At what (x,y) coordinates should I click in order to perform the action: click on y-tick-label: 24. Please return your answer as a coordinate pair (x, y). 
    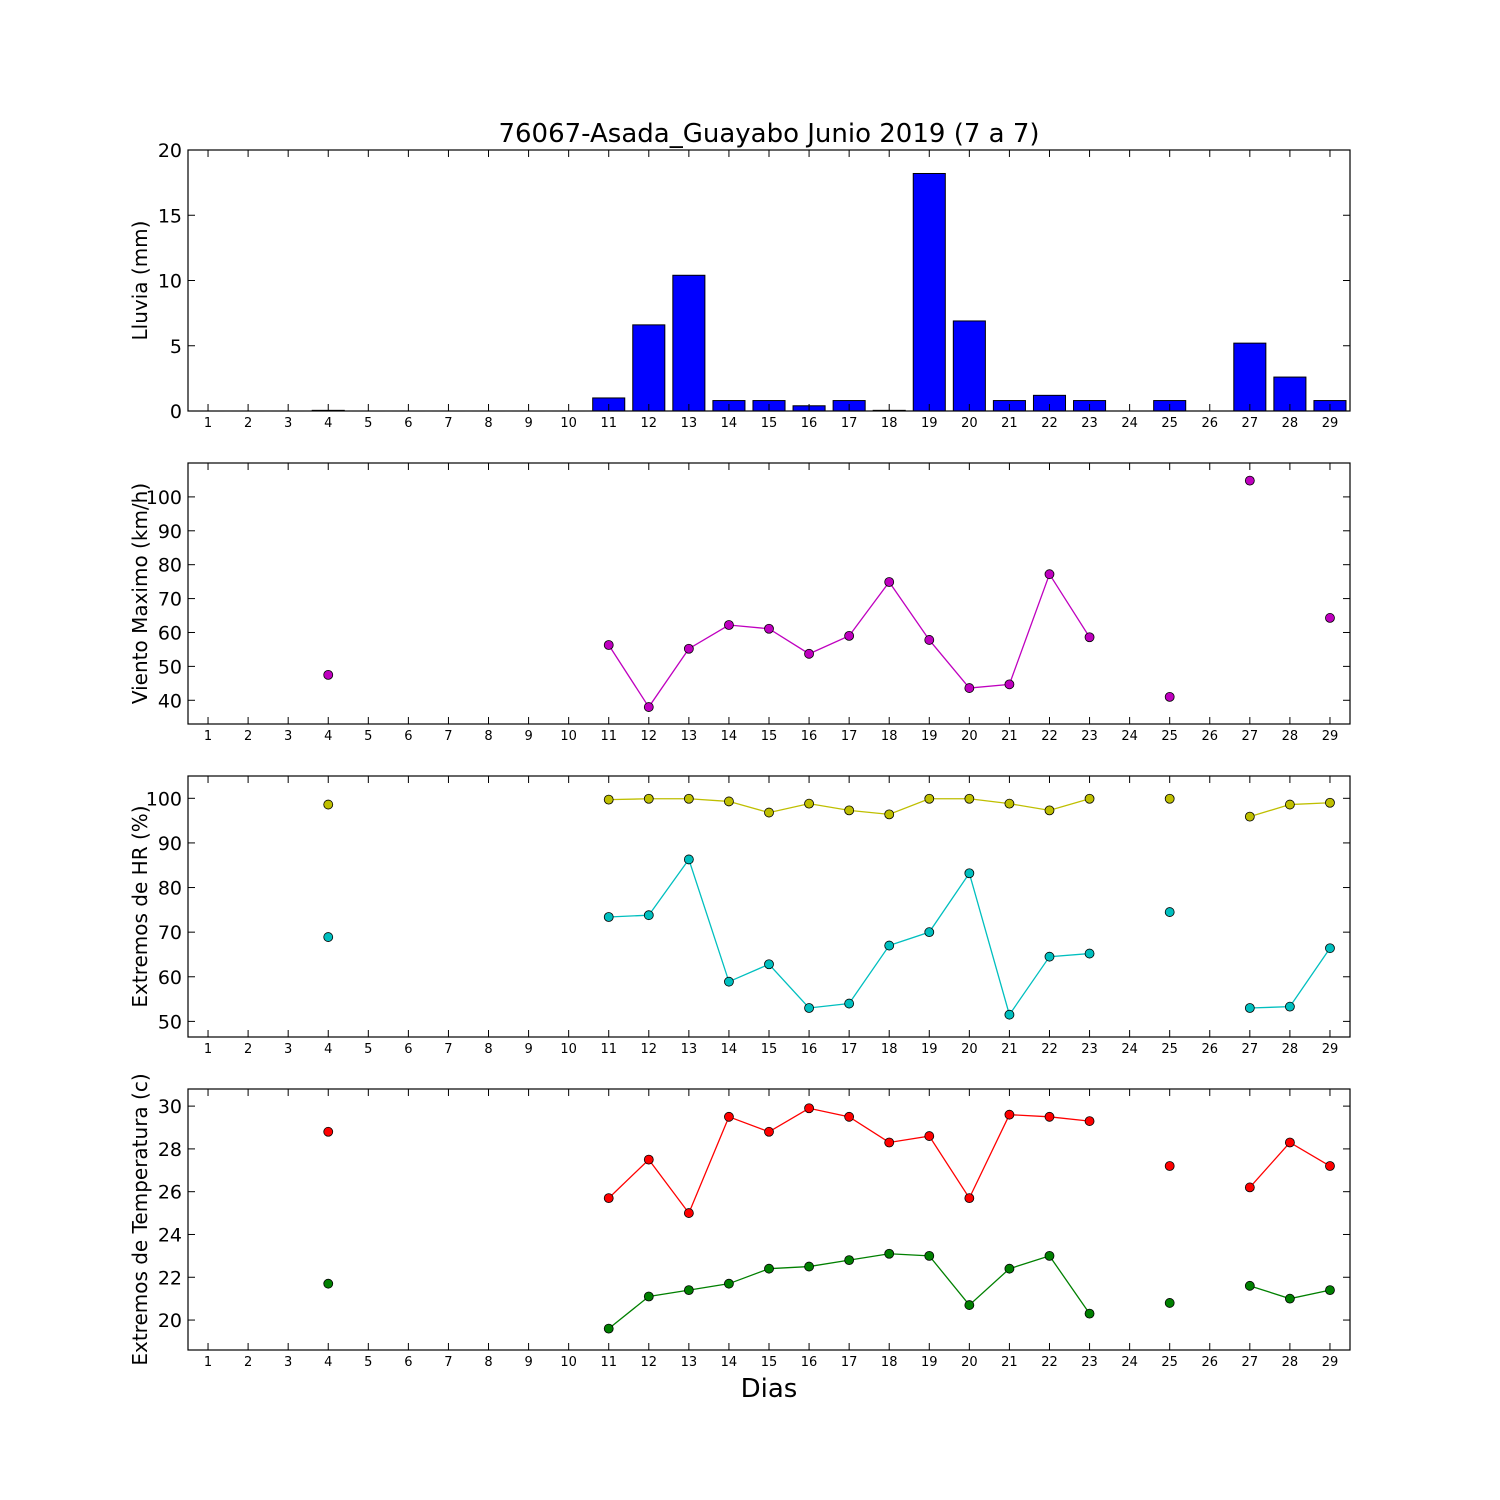
    Looking at the image, I should click on (170, 1235).